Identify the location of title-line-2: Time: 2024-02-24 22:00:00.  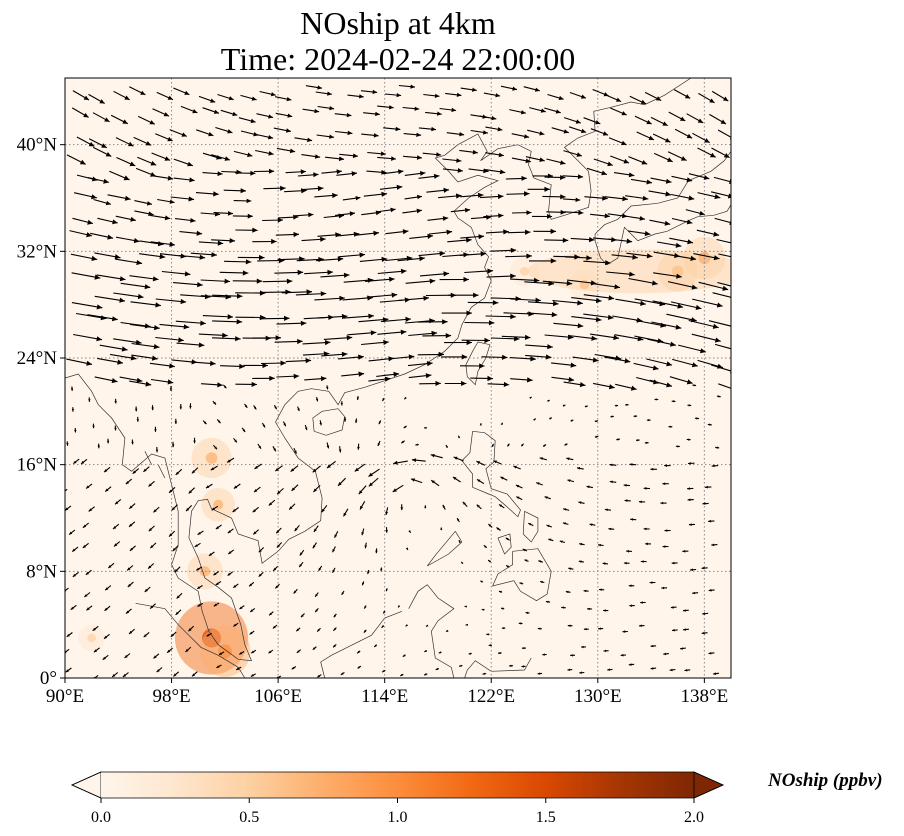
(398, 59).